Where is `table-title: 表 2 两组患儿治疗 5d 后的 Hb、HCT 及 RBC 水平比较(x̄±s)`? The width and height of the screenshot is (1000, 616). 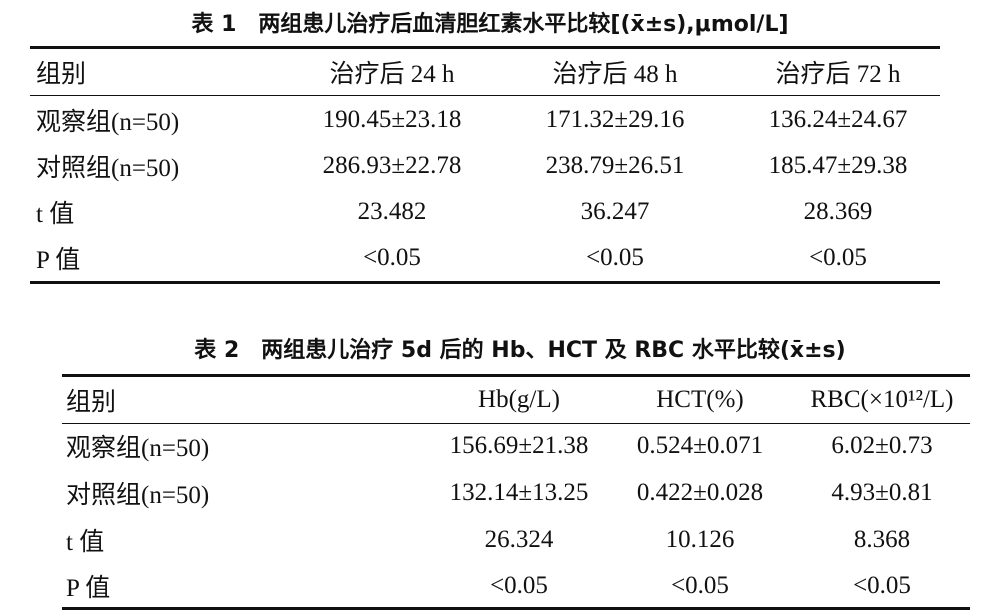
table-title: 表 2 两组患儿治疗 5d 后的 Hb、HCT 及 RBC 水平比较(x̄±s) is located at coordinates (520, 350).